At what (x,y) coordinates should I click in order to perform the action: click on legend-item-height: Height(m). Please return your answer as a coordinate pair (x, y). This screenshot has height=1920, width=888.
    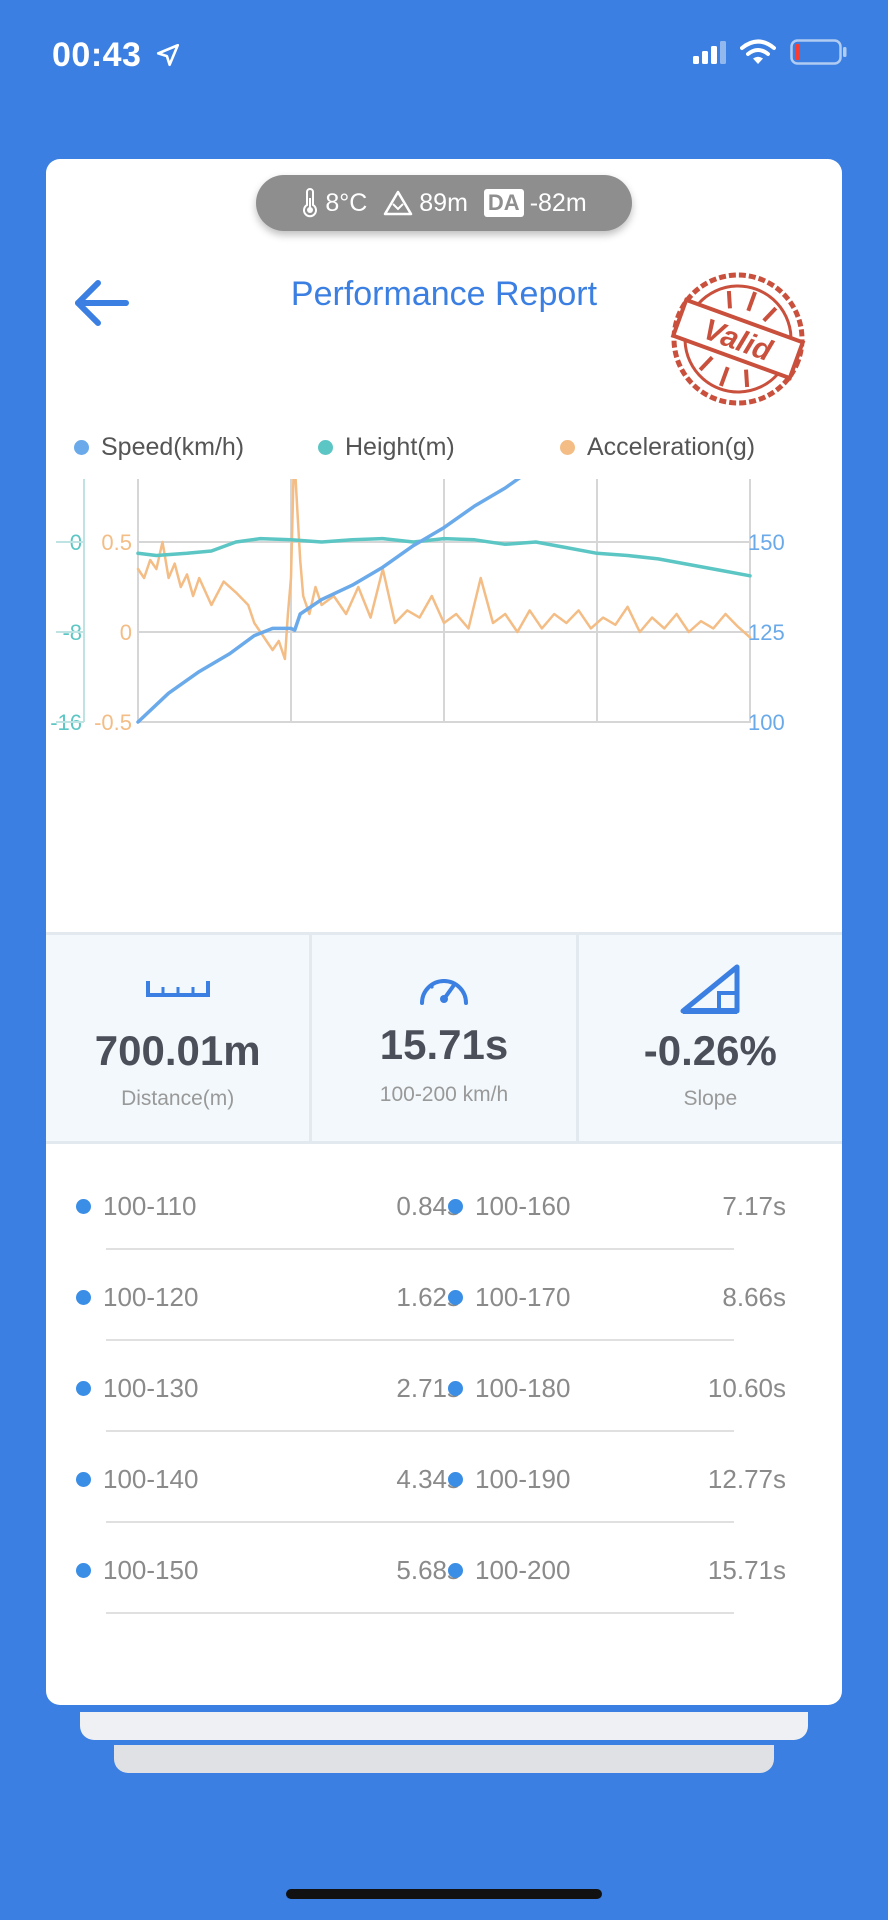
    Looking at the image, I should click on (386, 447).